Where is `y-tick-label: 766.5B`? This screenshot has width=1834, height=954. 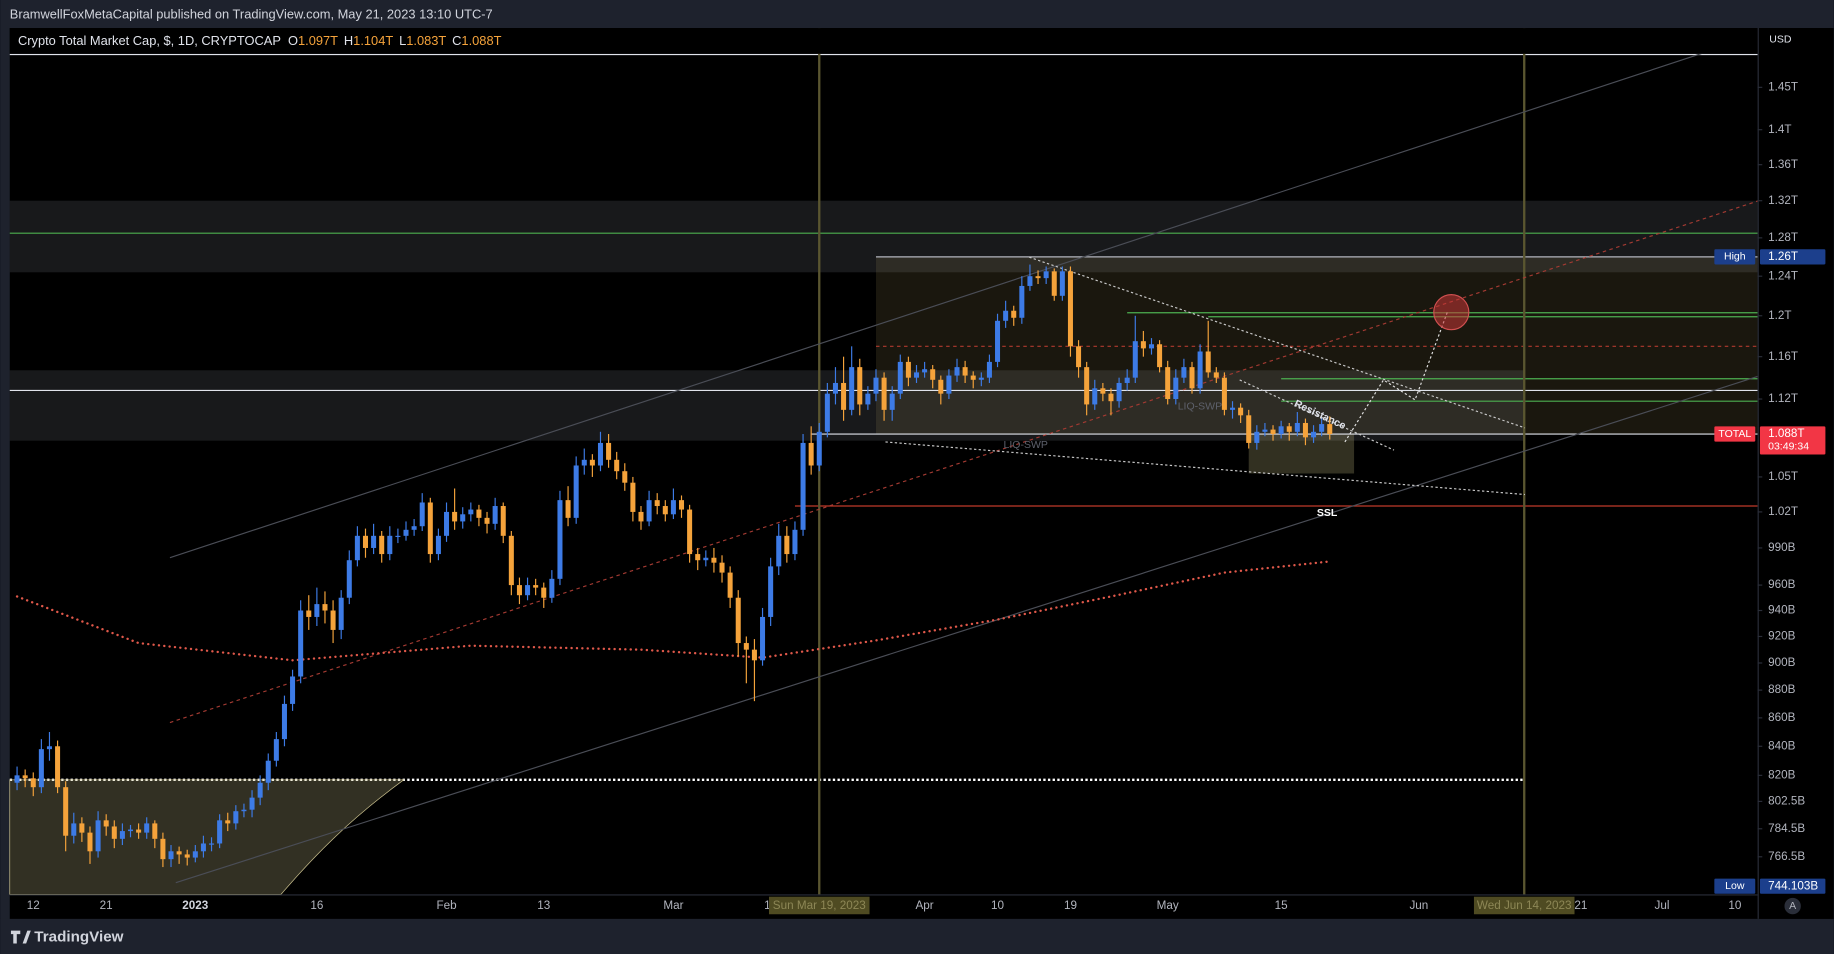 y-tick-label: 766.5B is located at coordinates (1786, 856).